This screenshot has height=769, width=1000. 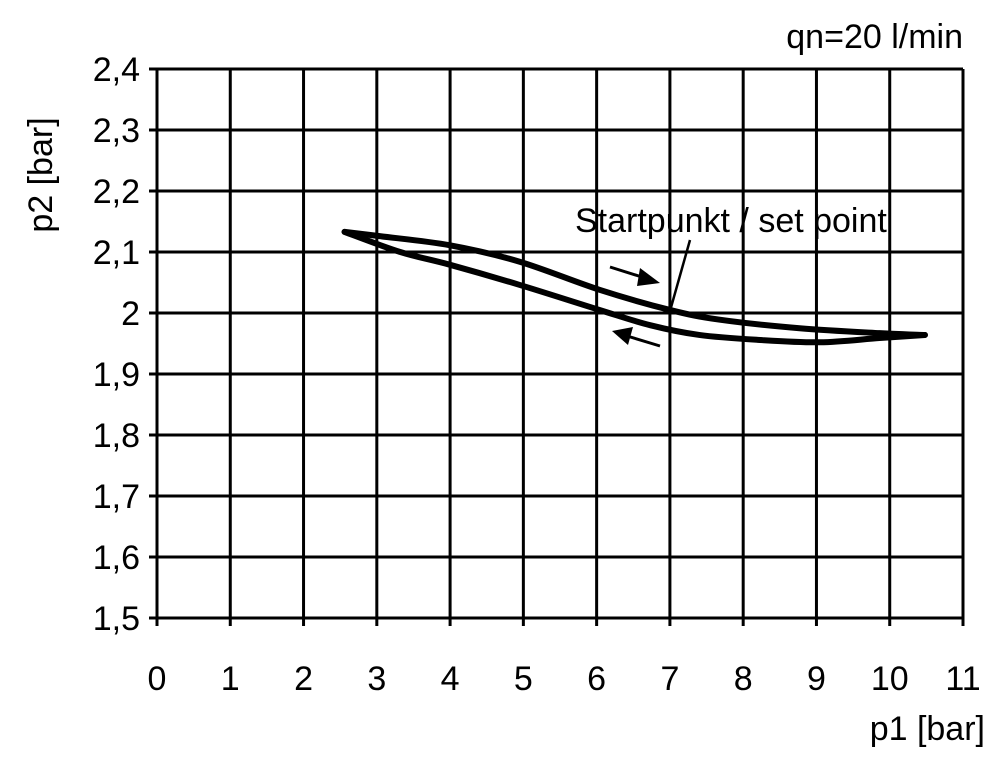 I want to click on x-tick-label: 4, so click(x=450, y=679).